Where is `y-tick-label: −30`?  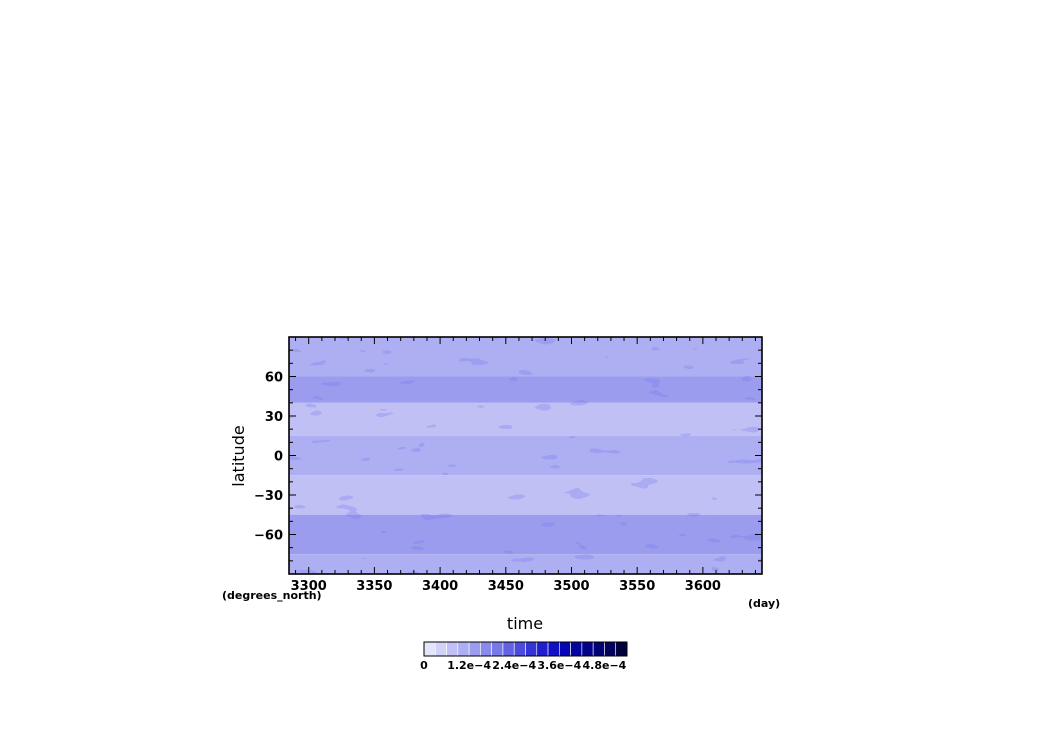
y-tick-label: −30 is located at coordinates (268, 496).